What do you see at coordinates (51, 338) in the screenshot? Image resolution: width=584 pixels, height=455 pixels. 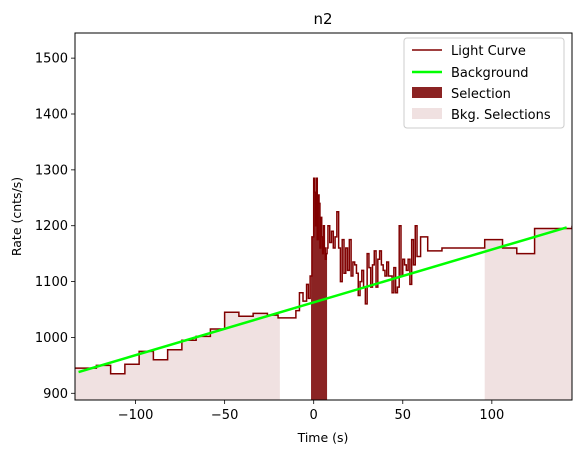 I see `y-tick-label: 1000` at bounding box center [51, 338].